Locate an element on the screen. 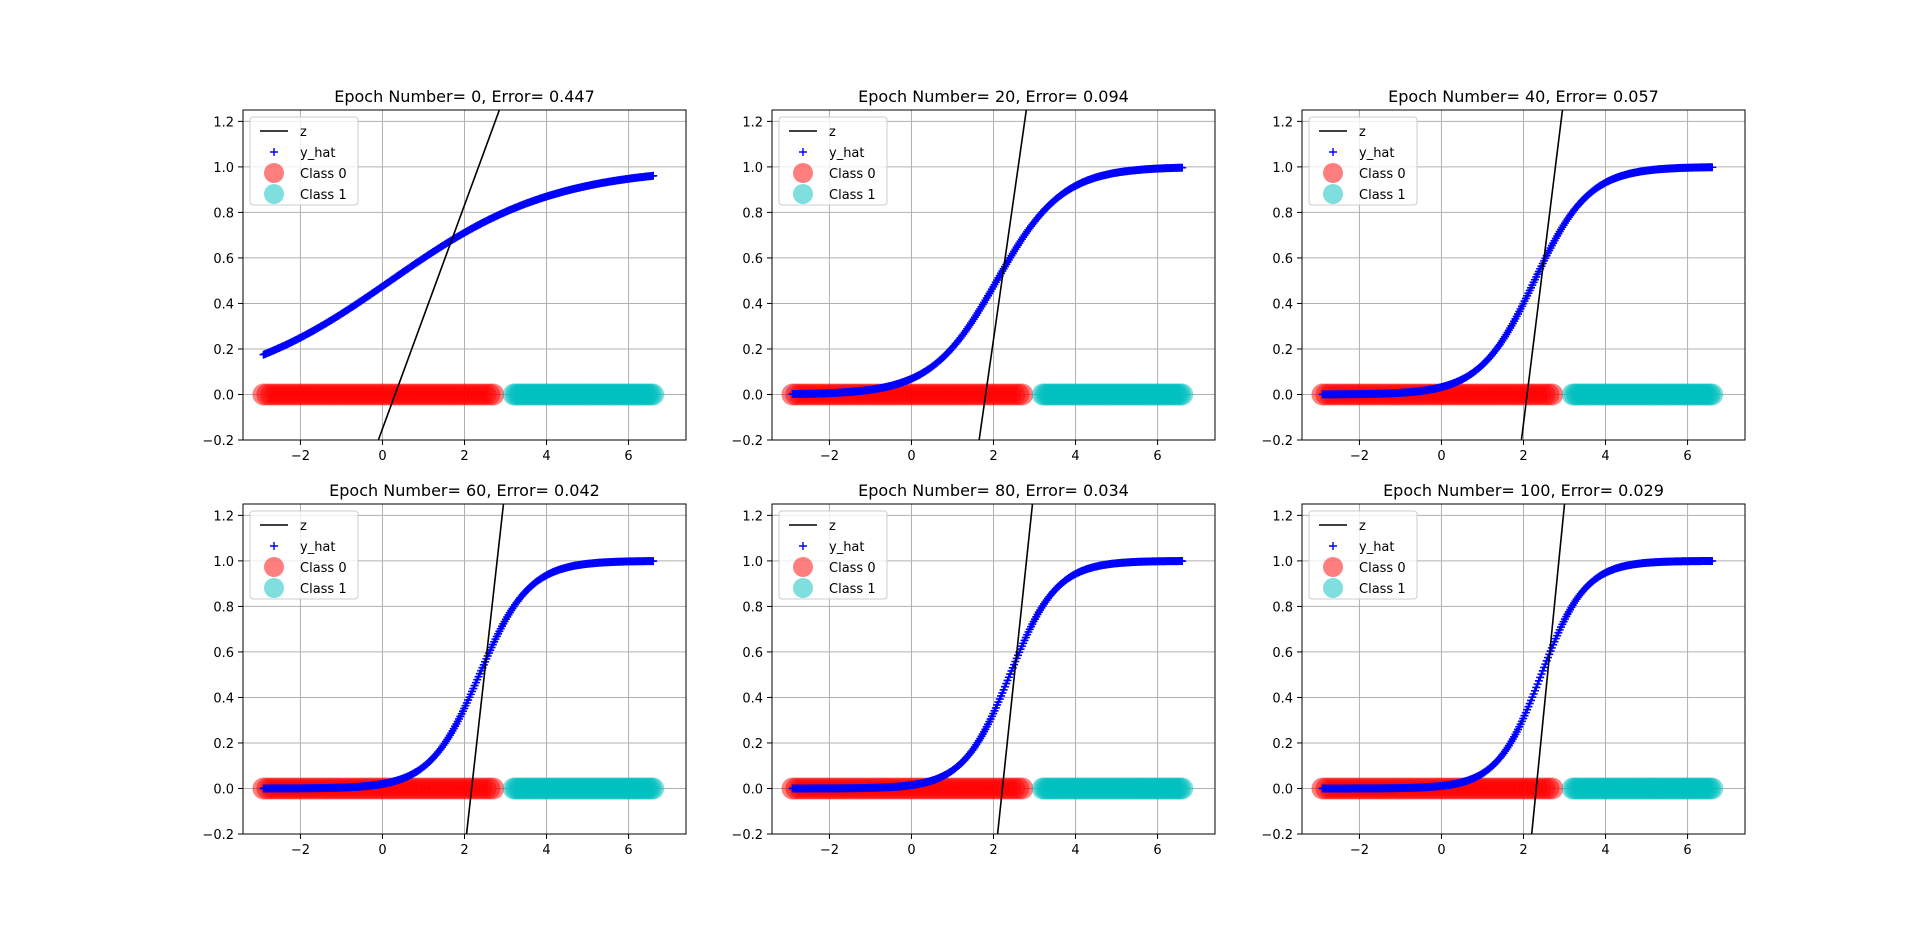 Image resolution: width=1920 pixels, height=927 pixels. subplot-title: Epoch Number= 20, Error= 0.094 is located at coordinates (993, 96).